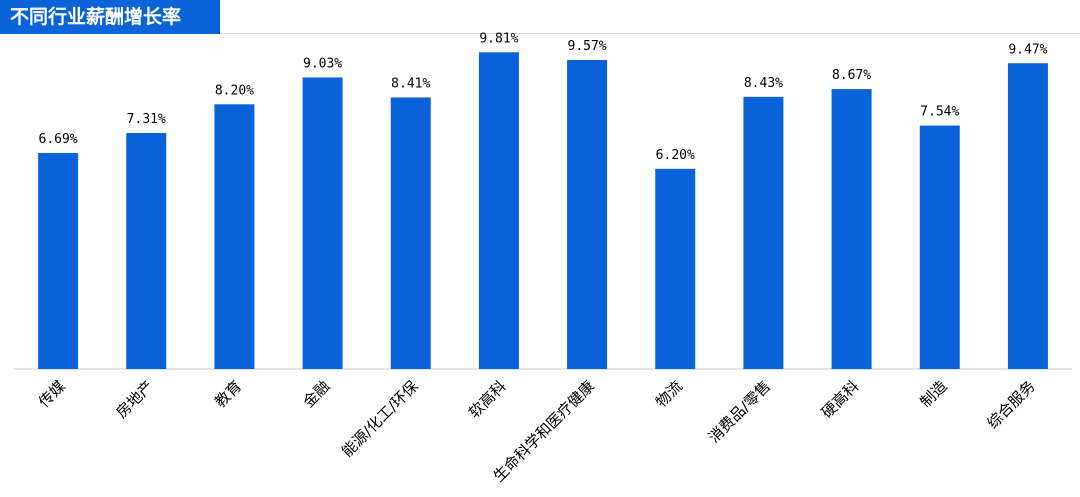  Describe the element at coordinates (52, 394) in the screenshot. I see `category-label-0: 传媒` at that location.